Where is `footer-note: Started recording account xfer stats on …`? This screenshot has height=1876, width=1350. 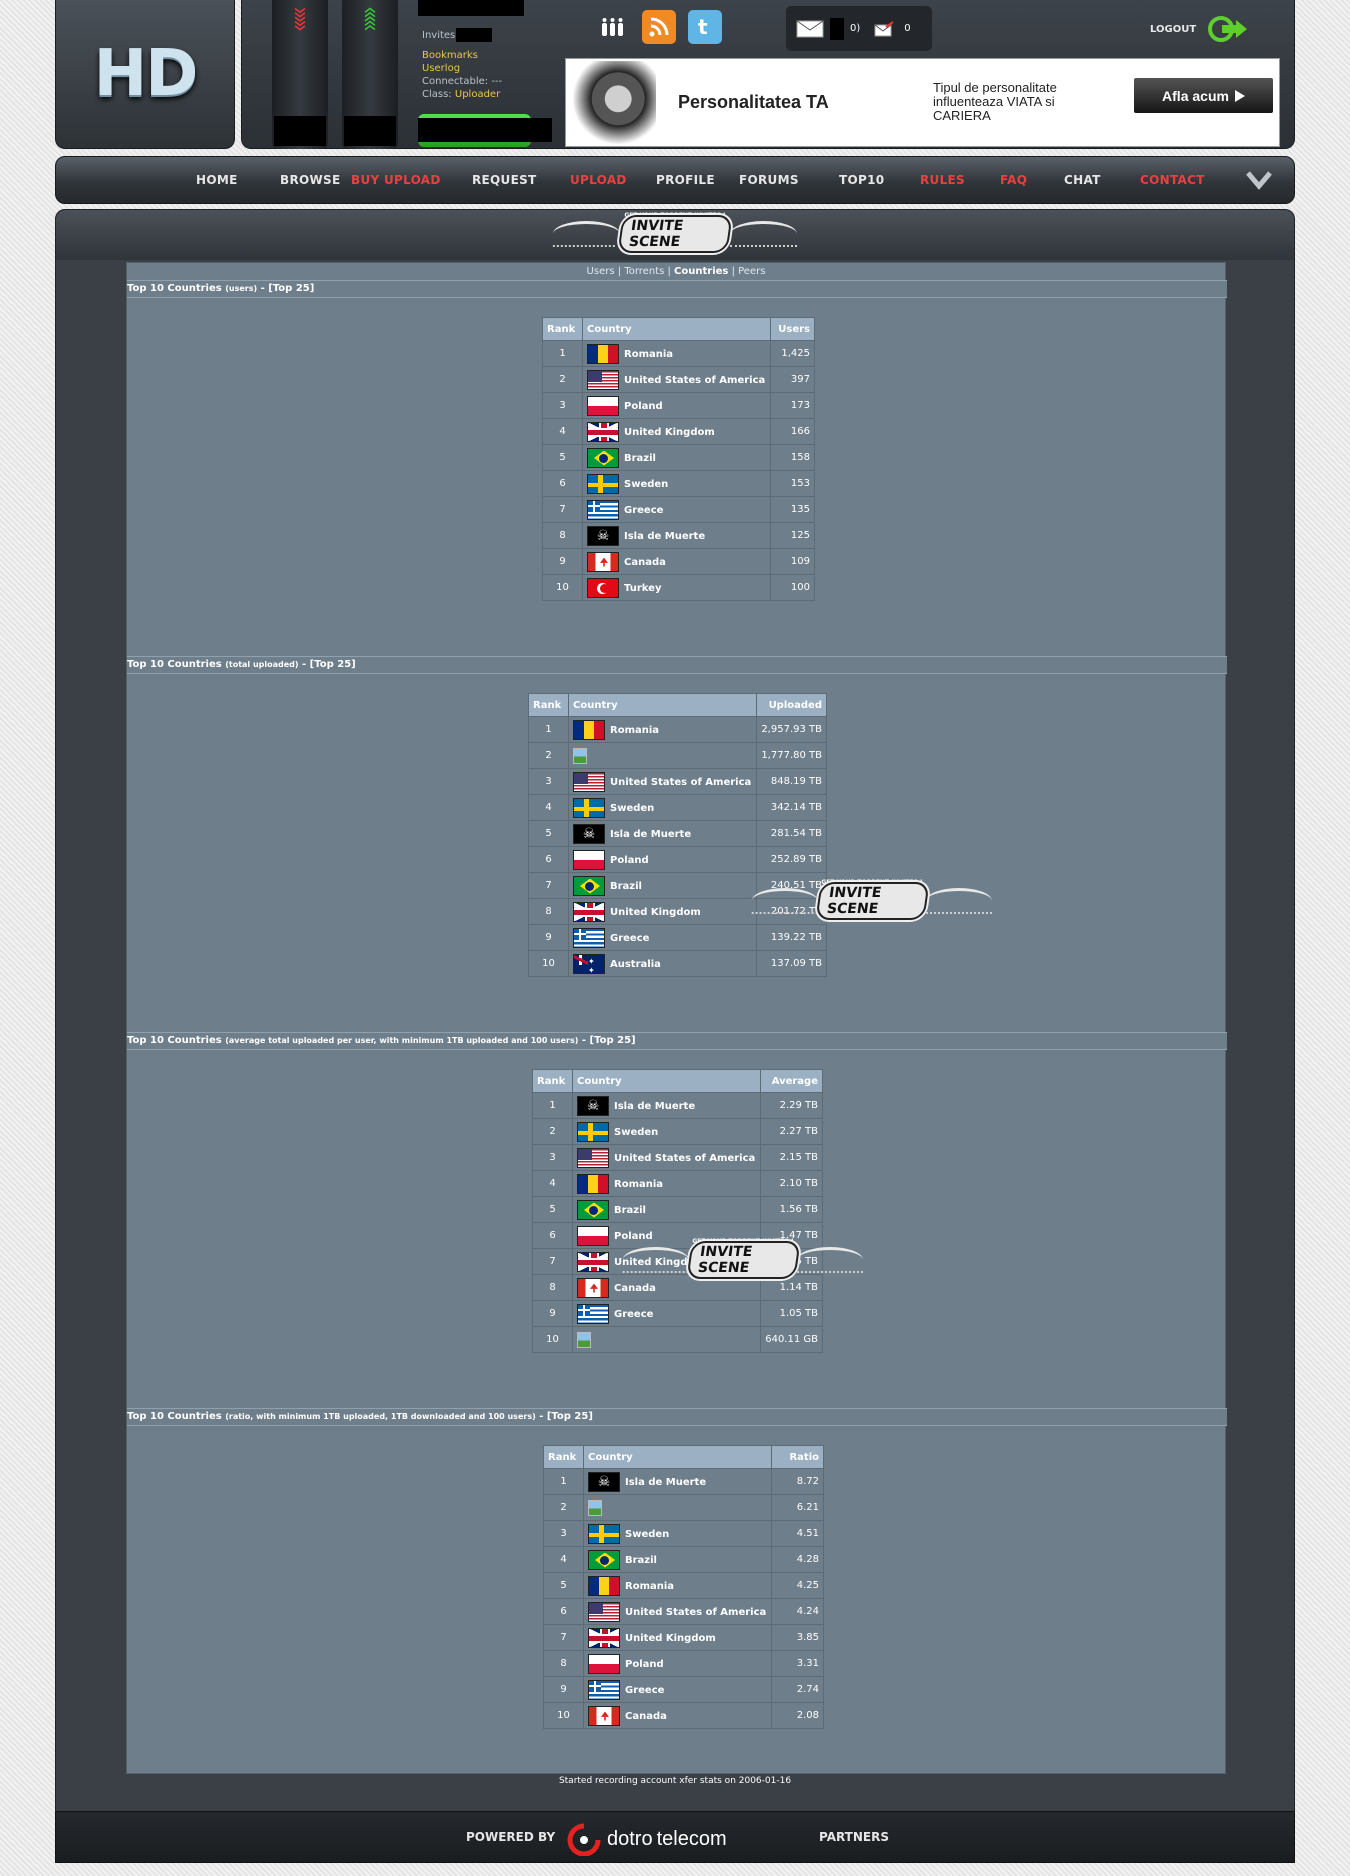 footer-note: Started recording account xfer stats on … is located at coordinates (675, 1781).